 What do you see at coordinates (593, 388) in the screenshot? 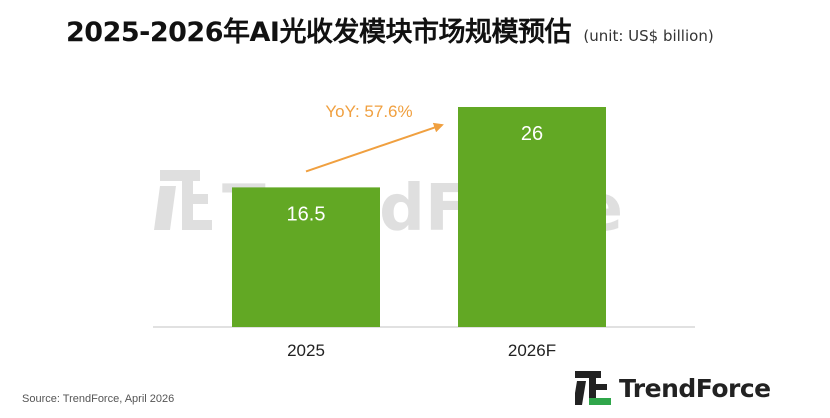
I see `trendforce-logo-icon` at bounding box center [593, 388].